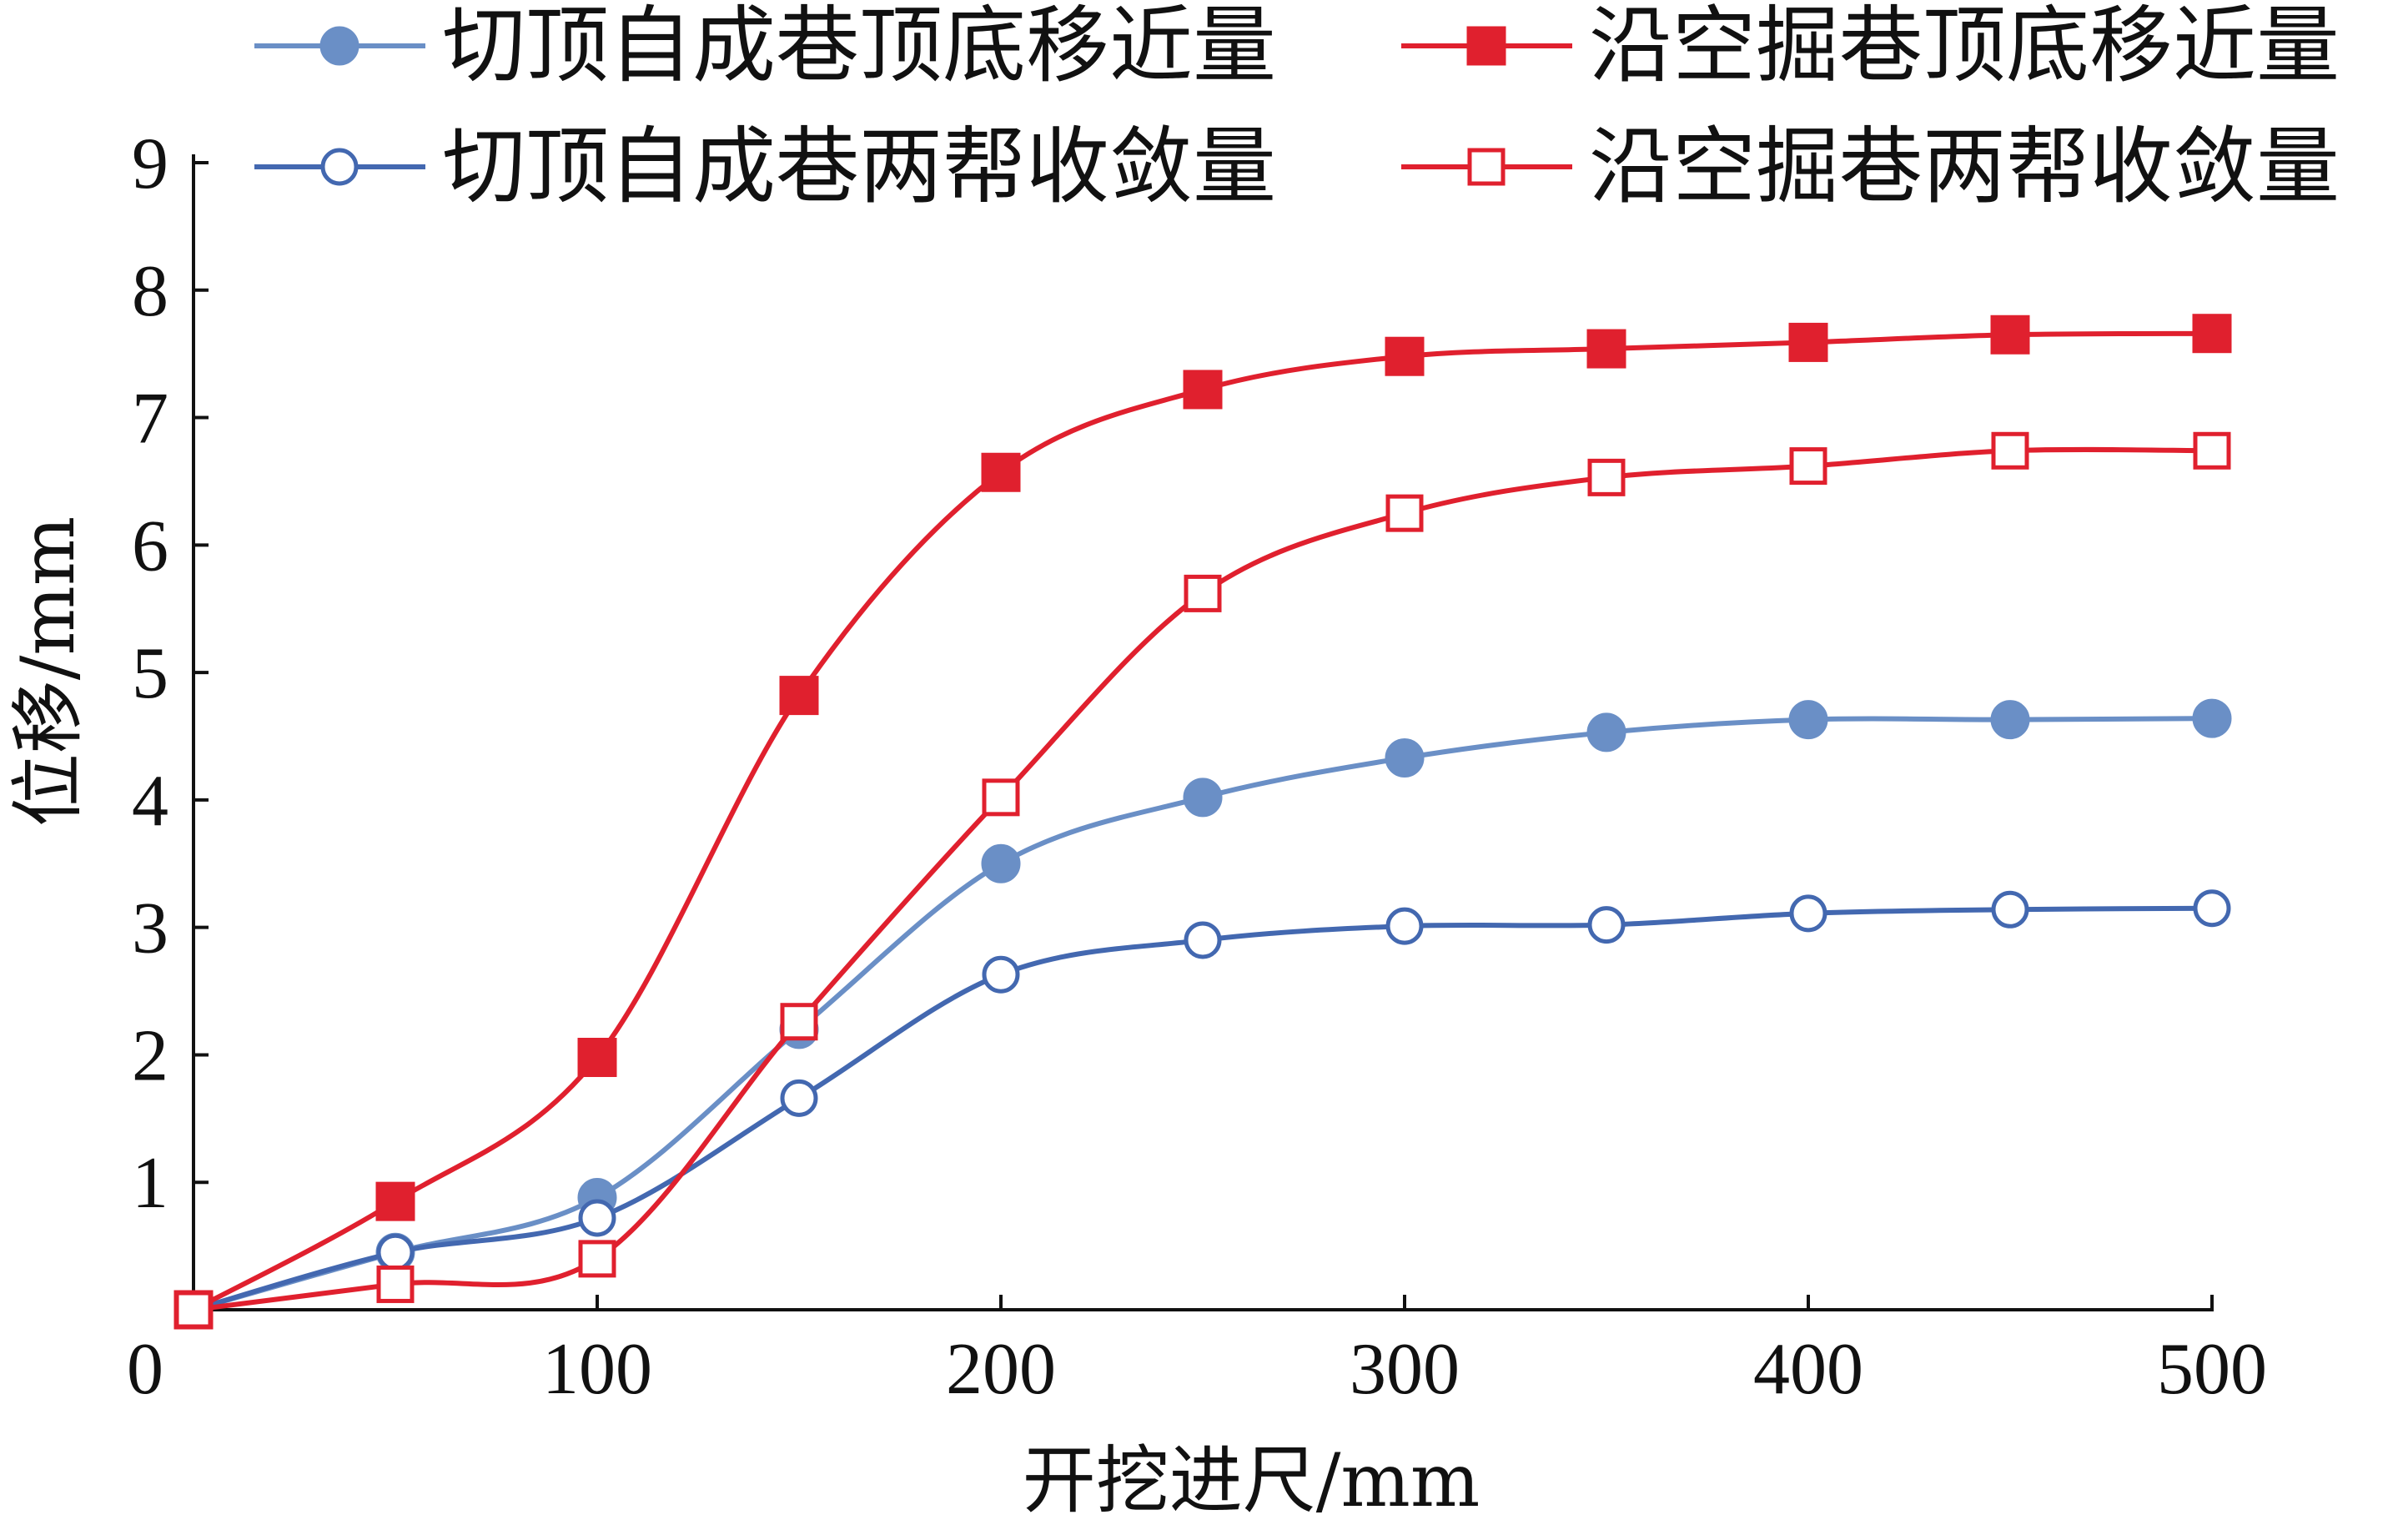 This screenshot has width=2408, height=1525. Describe the element at coordinates (150, 163) in the screenshot. I see `y-tick-label: 9` at that location.